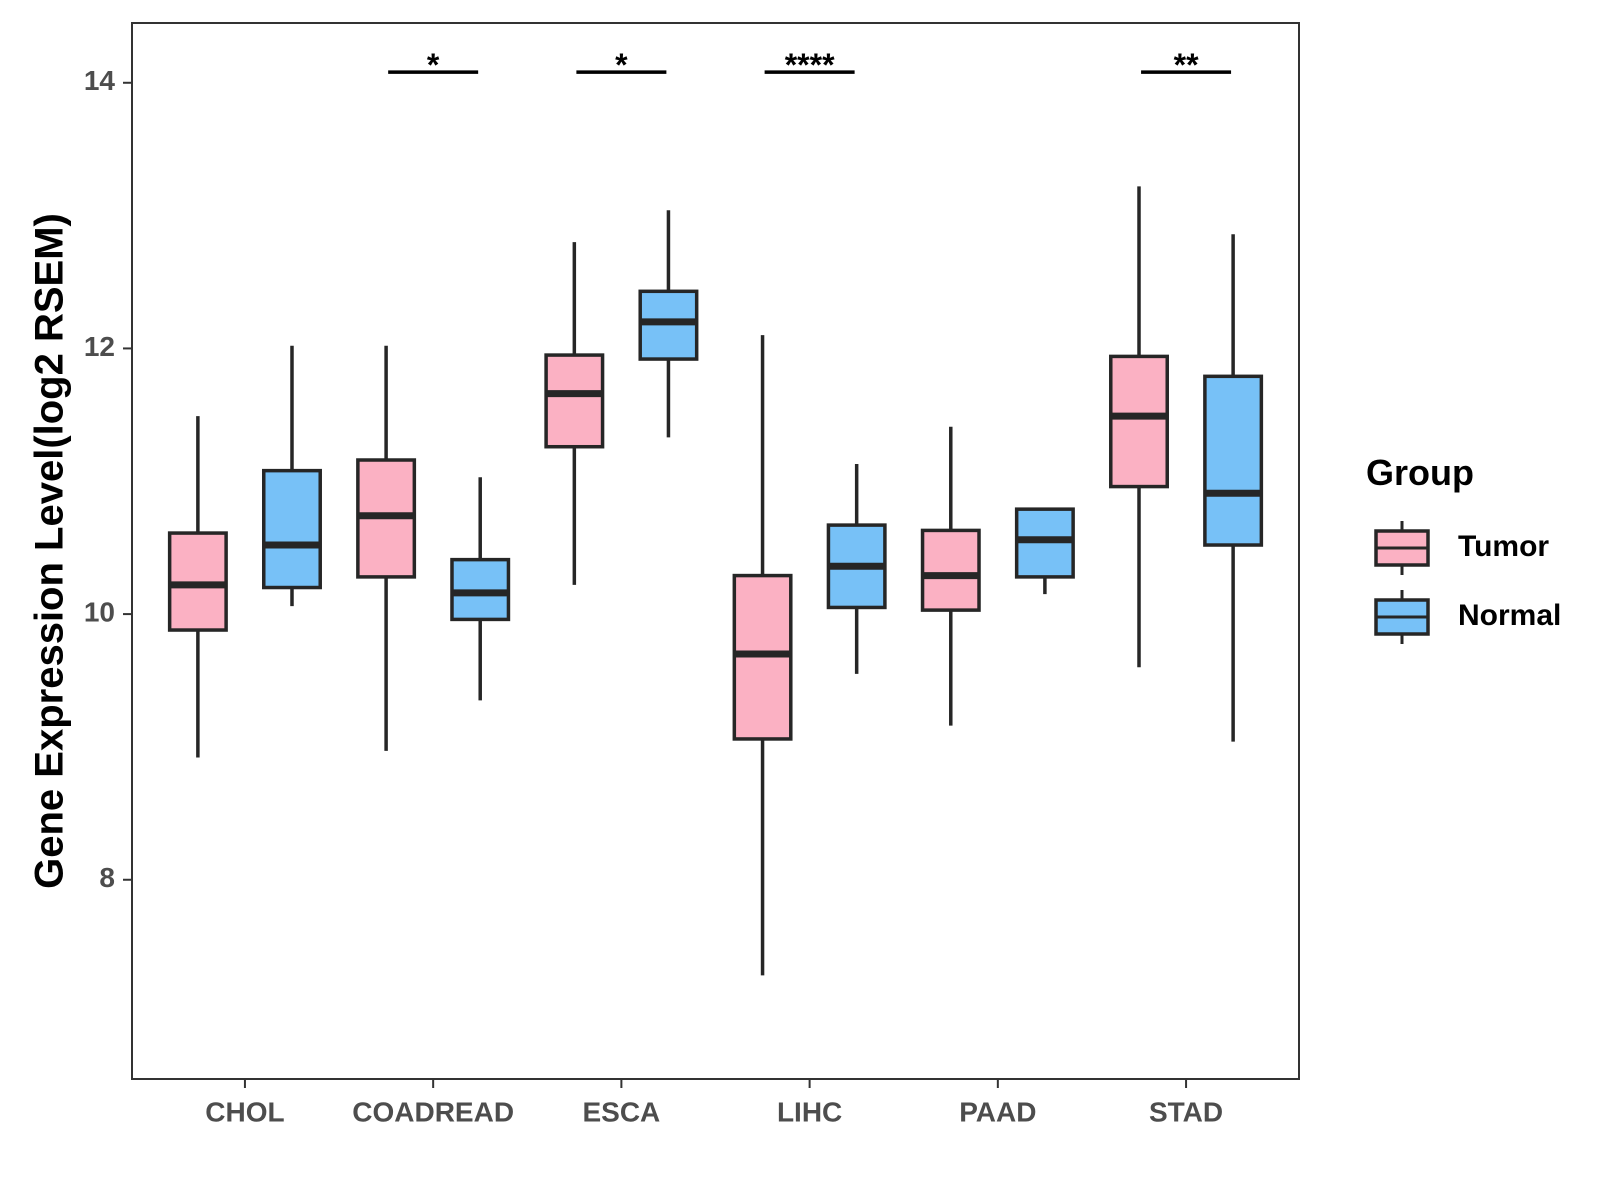 The image size is (1600, 1200). Describe the element at coordinates (50, 551) in the screenshot. I see `y-axis-title: Gene Expression Level(log2 RSEM)` at that location.